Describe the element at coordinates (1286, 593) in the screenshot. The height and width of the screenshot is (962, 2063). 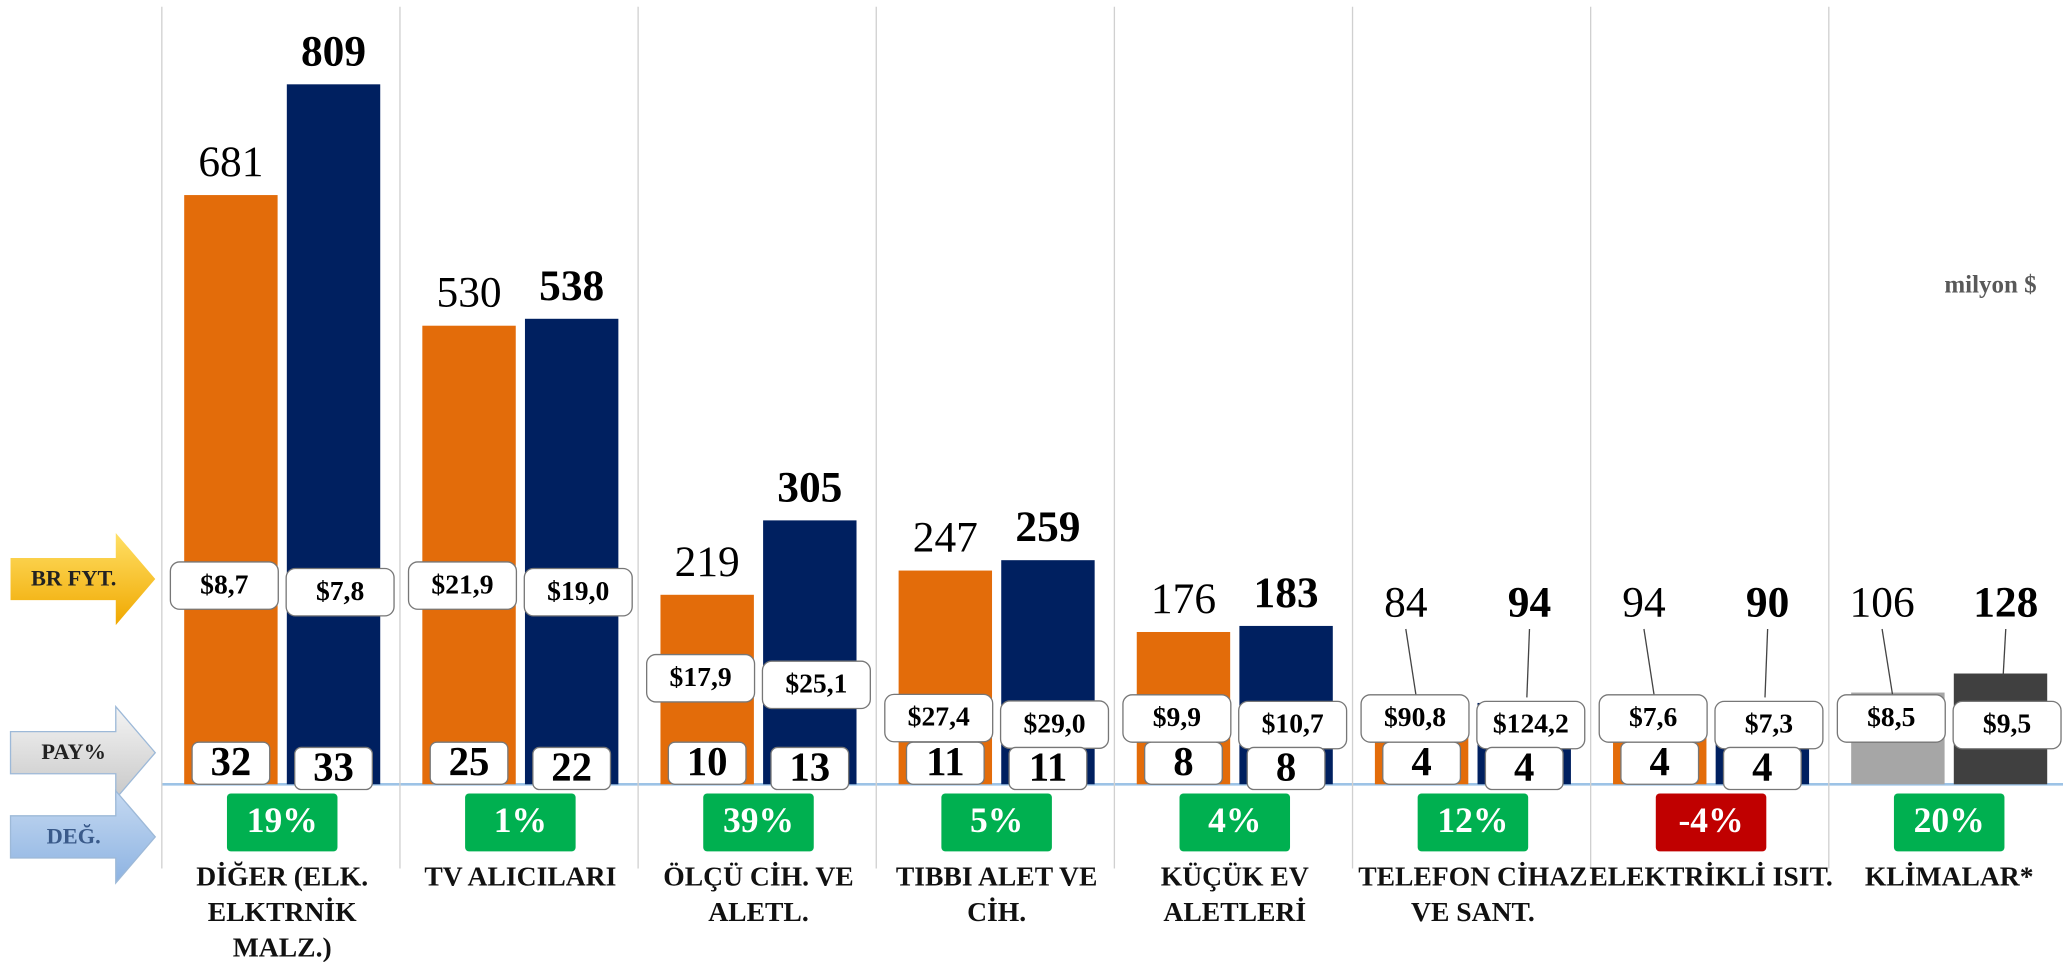
I see `value-label: 183` at that location.